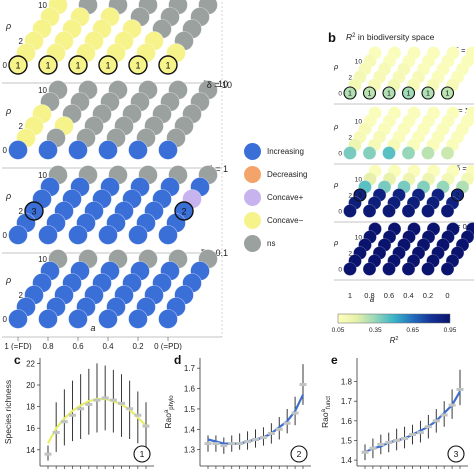  Describe the element at coordinates (338, 330) in the screenshot. I see `colorbar-tick-label: 0.05` at that location.